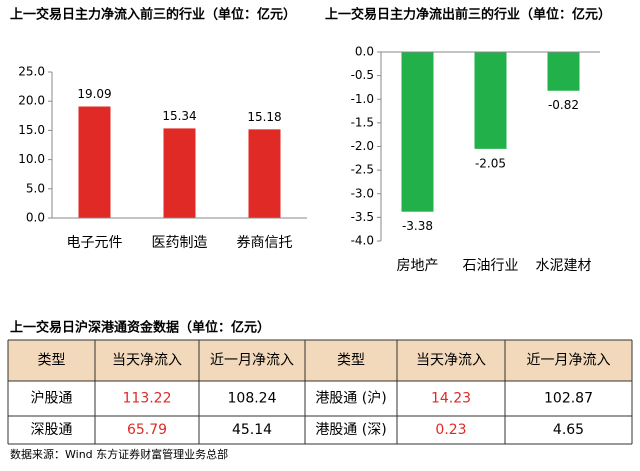 Image resolution: width=640 pixels, height=471 pixels. Describe the element at coordinates (119, 454) in the screenshot. I see `source-note: 数据来源：Wind 东方证券财富管理业务总部` at that location.